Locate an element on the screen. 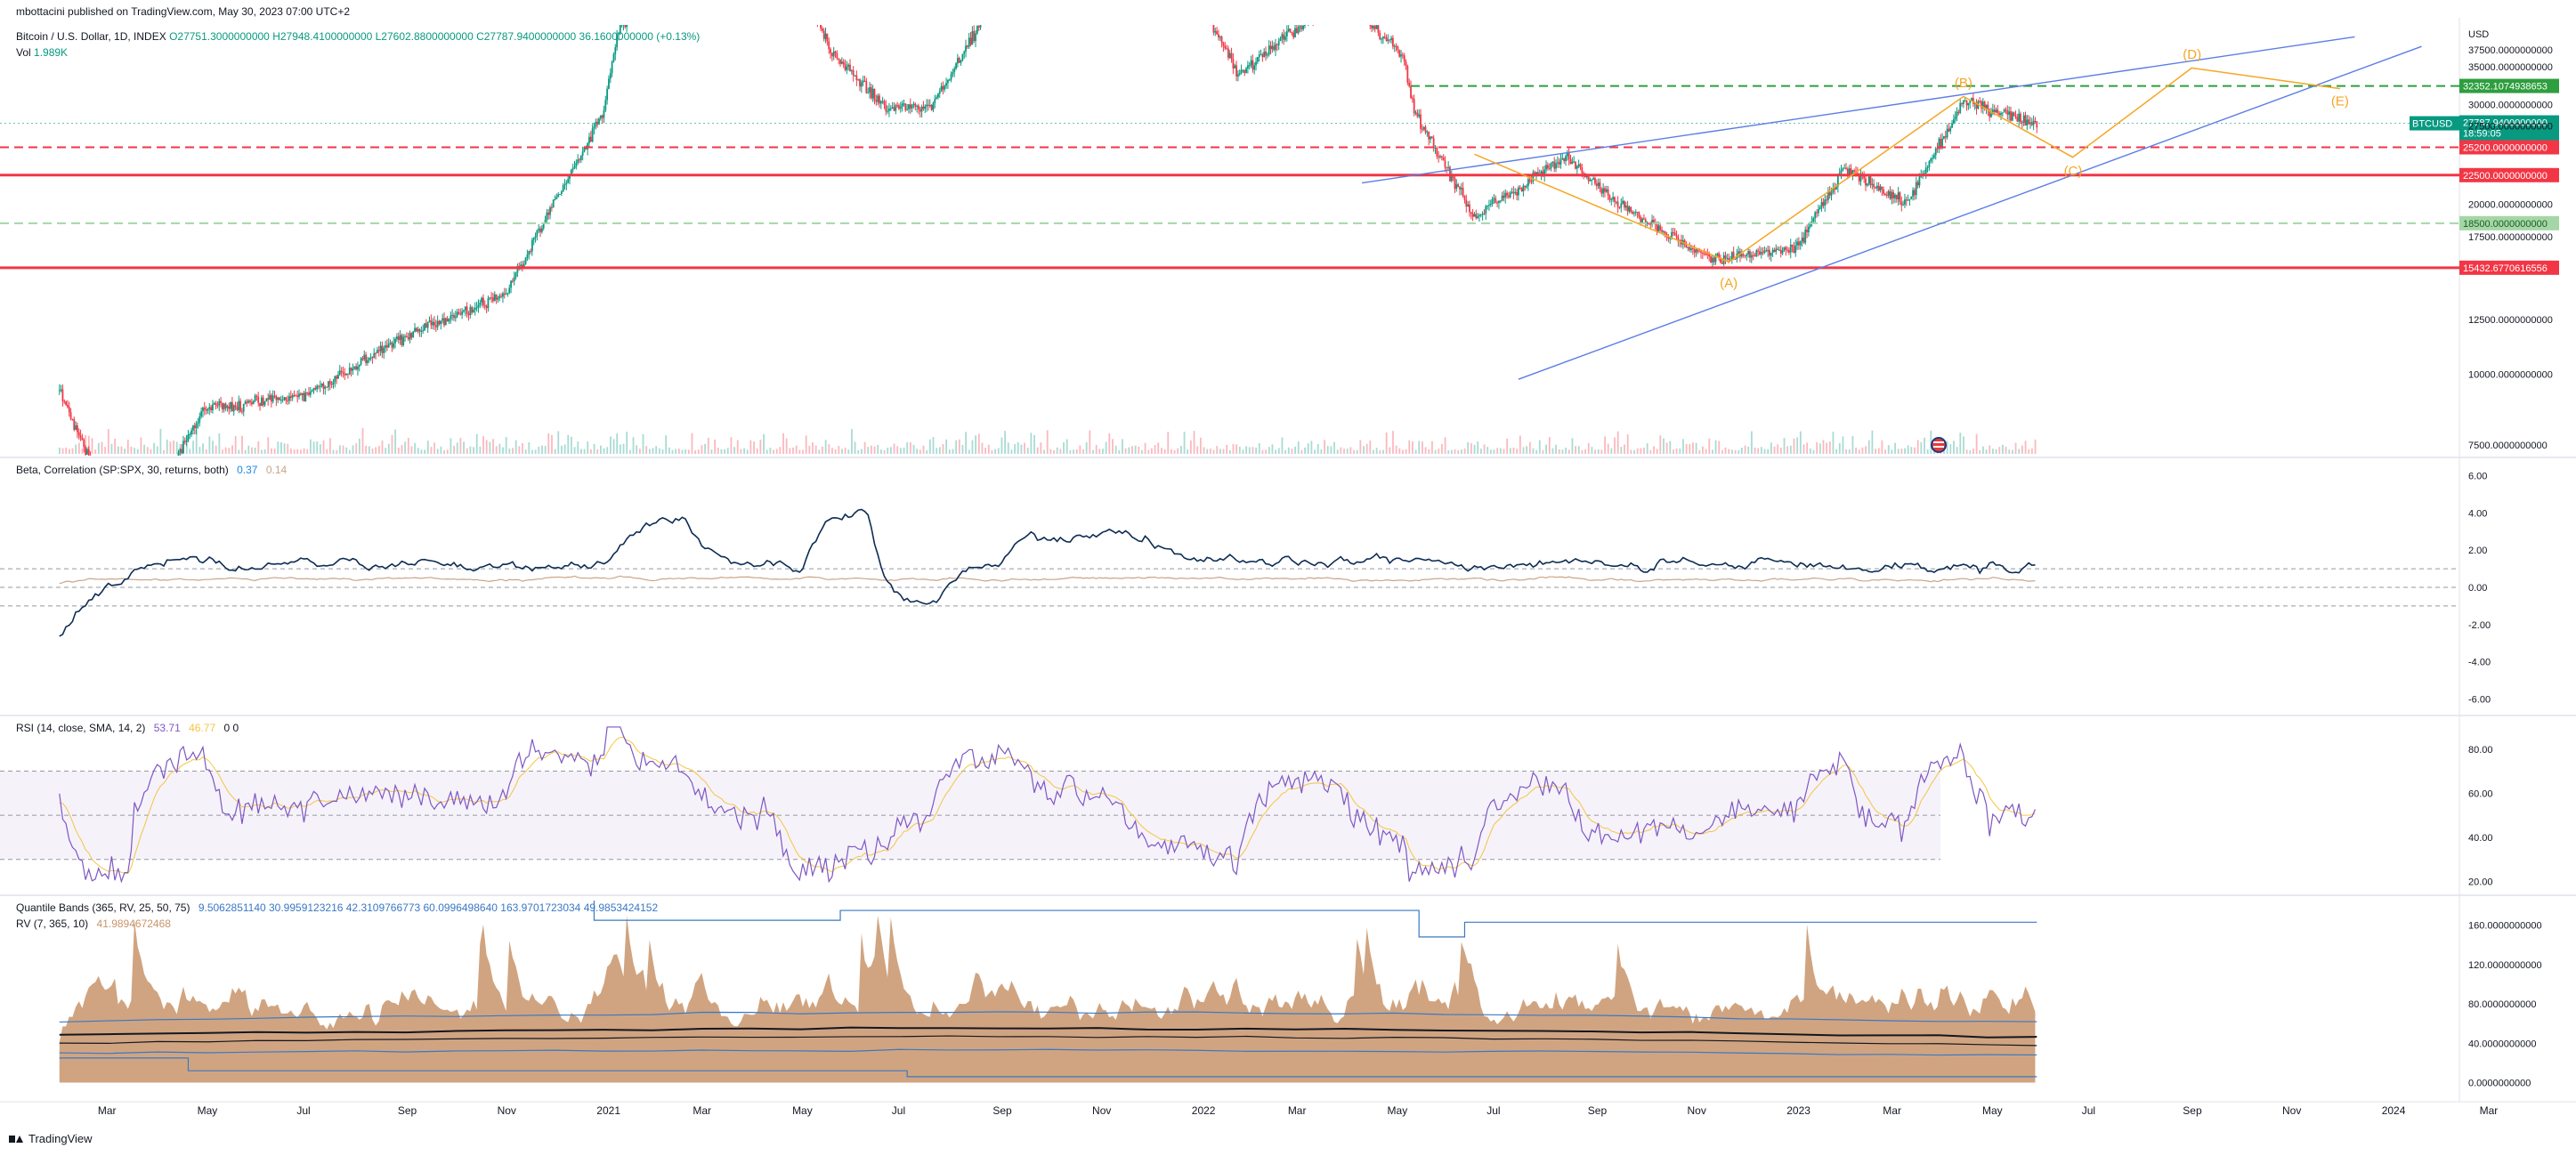 This screenshot has width=2576, height=1156. price-level-tag is located at coordinates (2509, 222).